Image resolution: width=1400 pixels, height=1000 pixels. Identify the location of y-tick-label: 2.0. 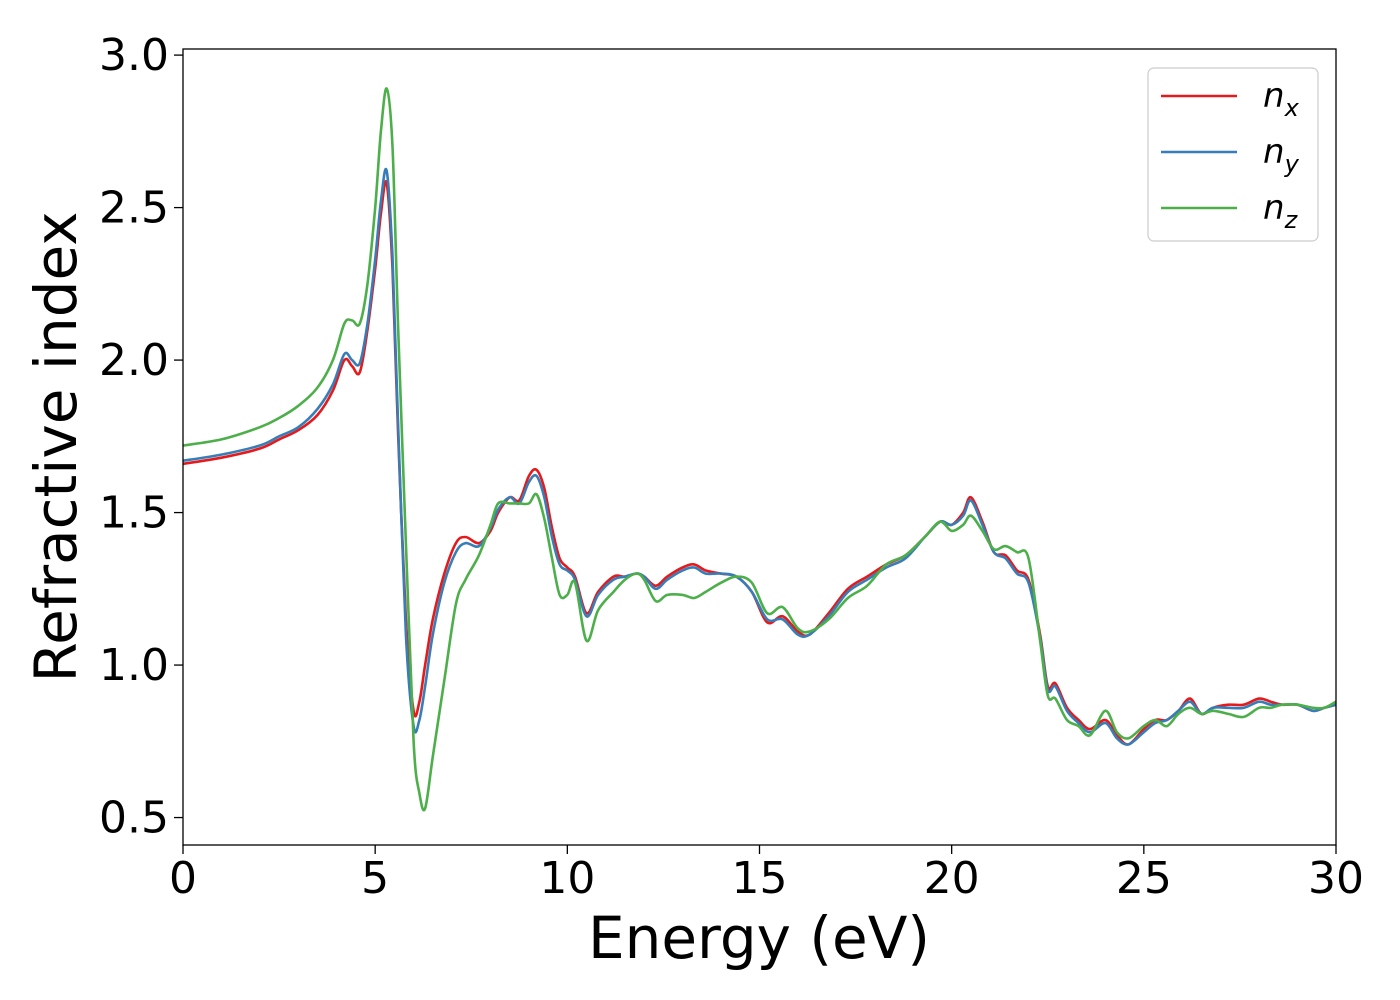
(134, 360).